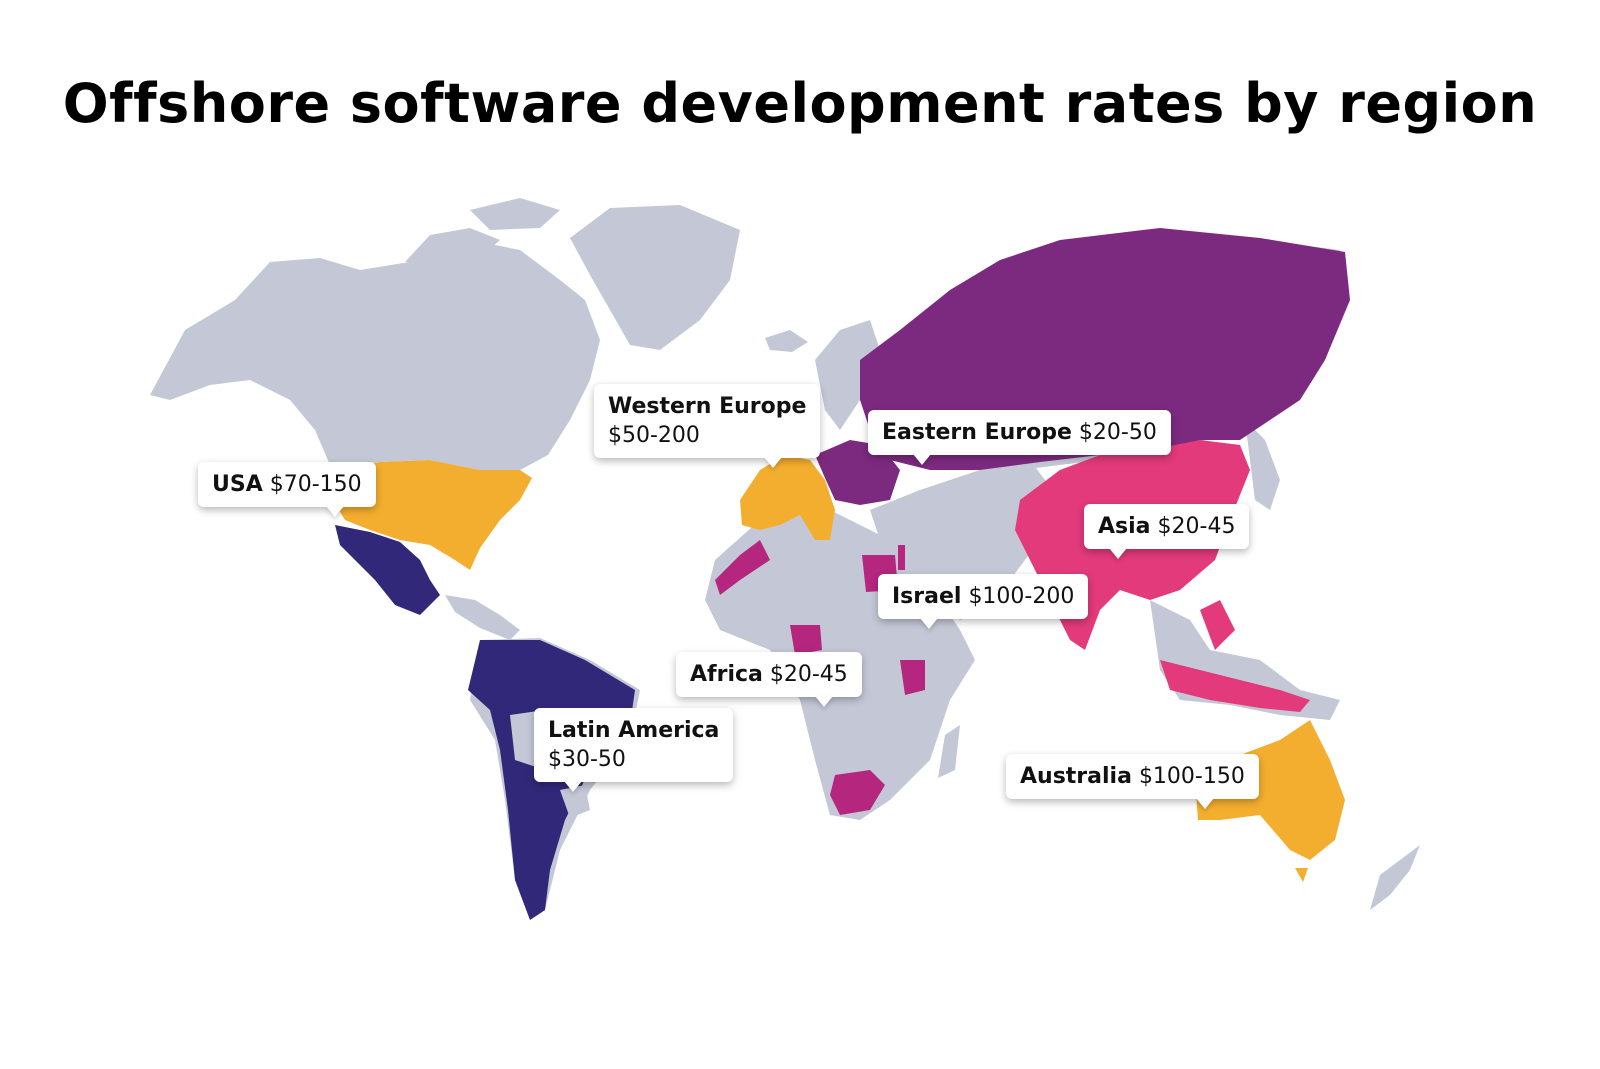 Image resolution: width=1600 pixels, height=1069 pixels. What do you see at coordinates (949, 751) in the screenshot?
I see `land-madagascar` at bounding box center [949, 751].